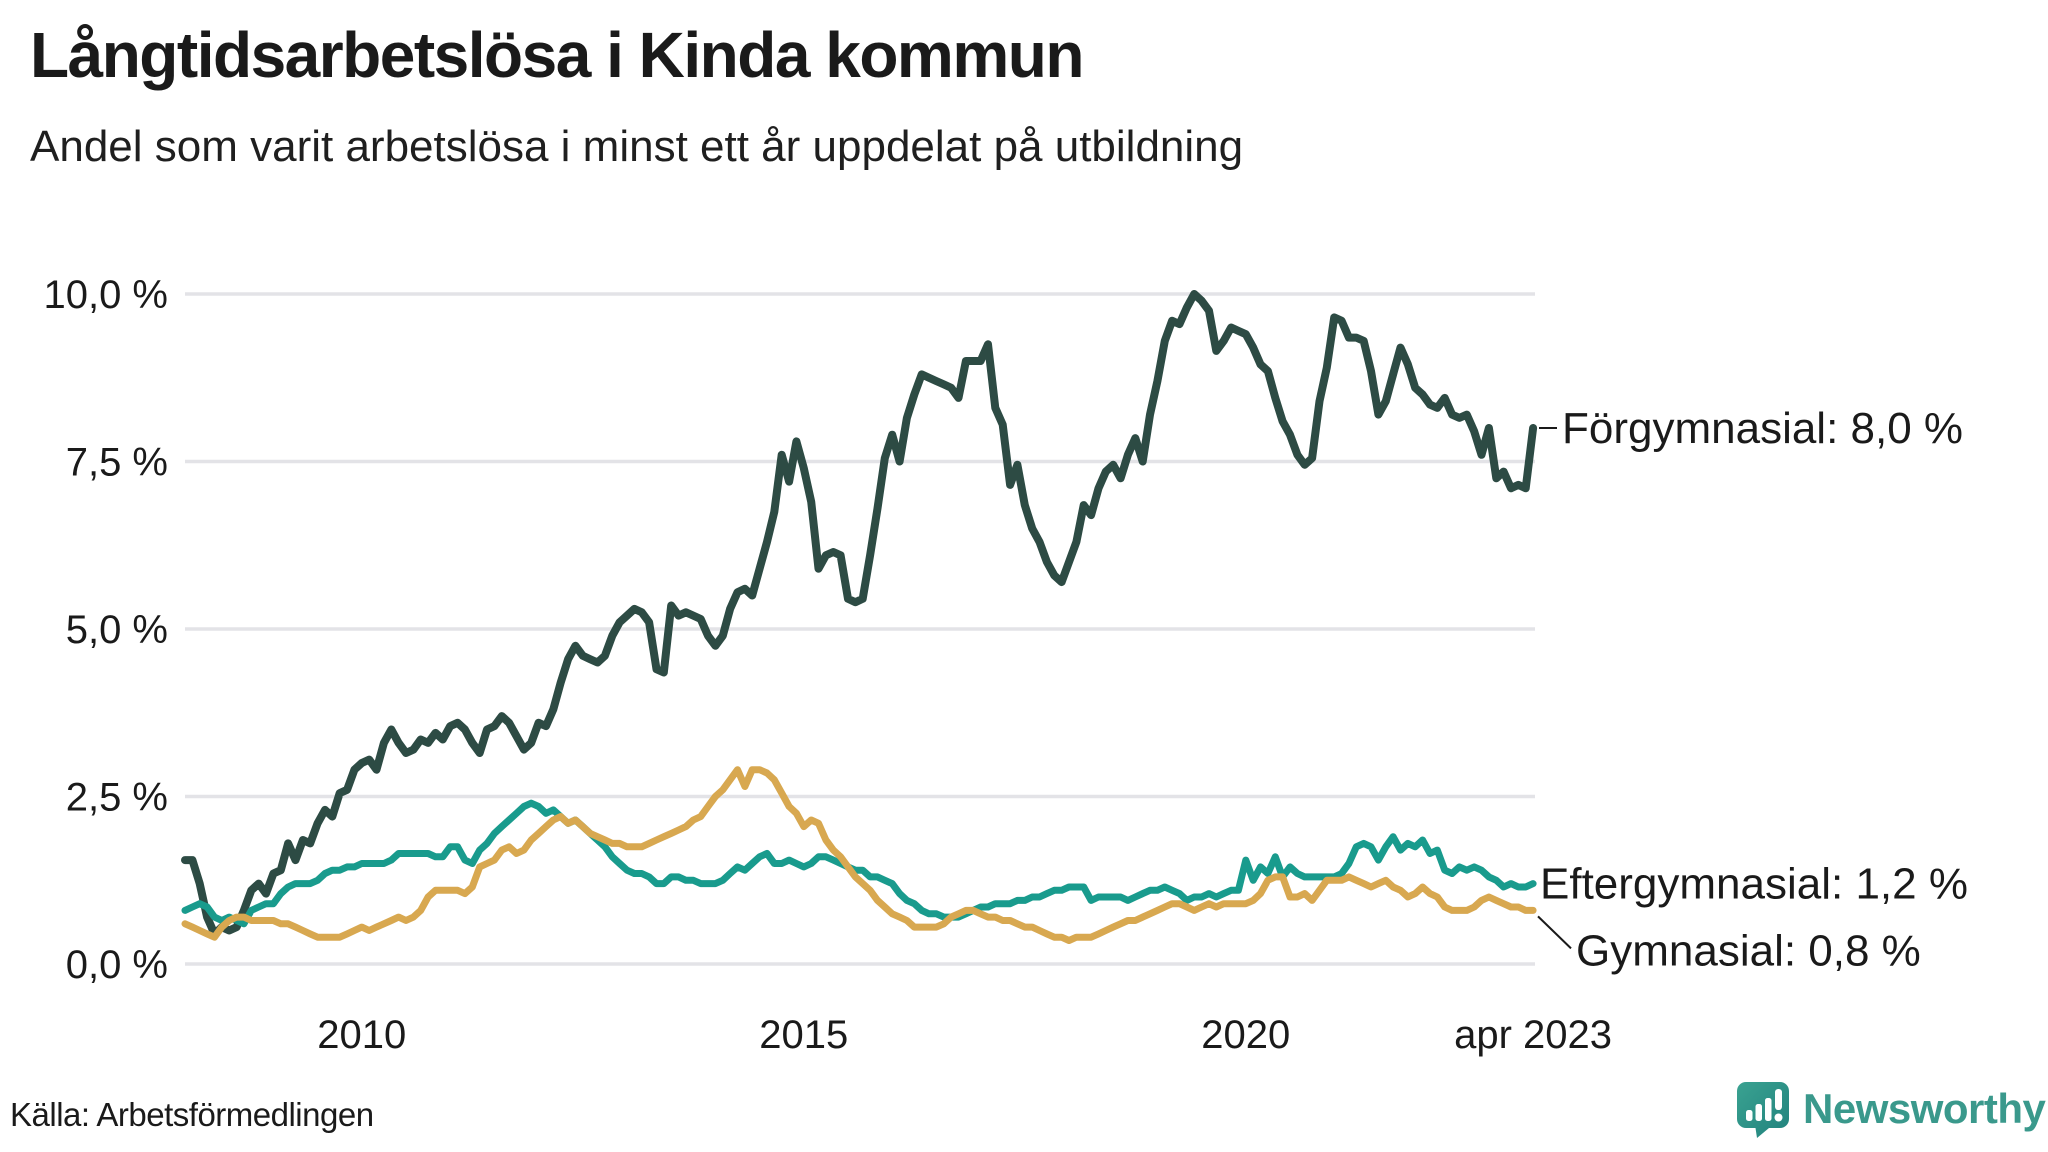 The image size is (2048, 1152). Describe the element at coordinates (1554, 932) in the screenshot. I see `label-connector-gymnasial` at that location.